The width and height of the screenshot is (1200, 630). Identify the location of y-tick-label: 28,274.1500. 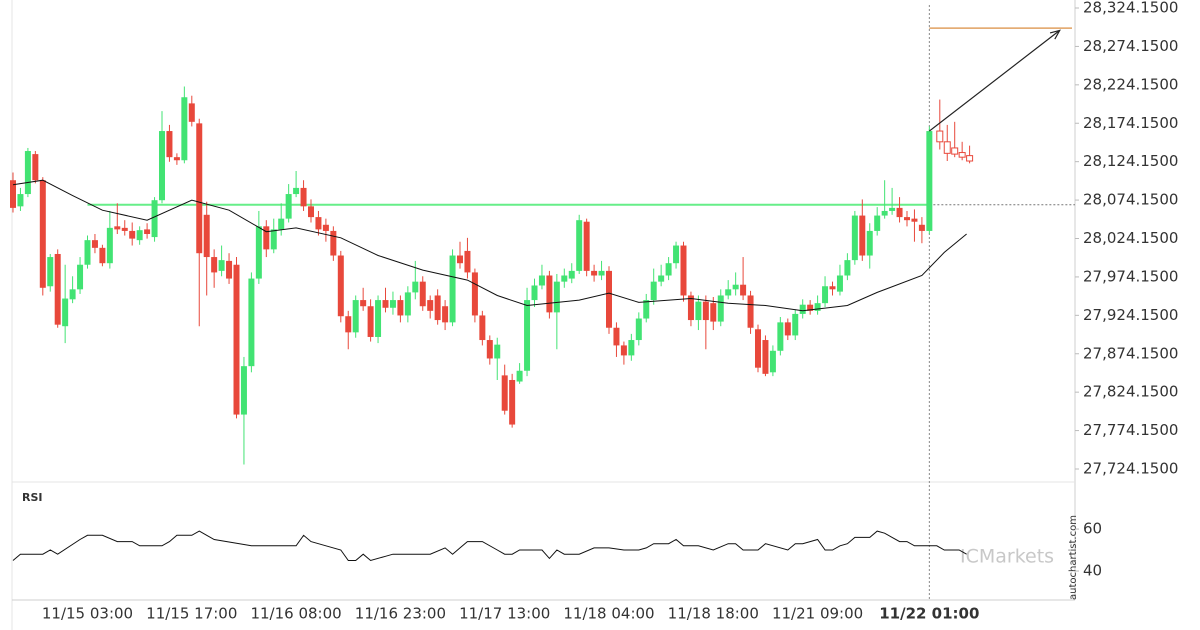
(1130, 46).